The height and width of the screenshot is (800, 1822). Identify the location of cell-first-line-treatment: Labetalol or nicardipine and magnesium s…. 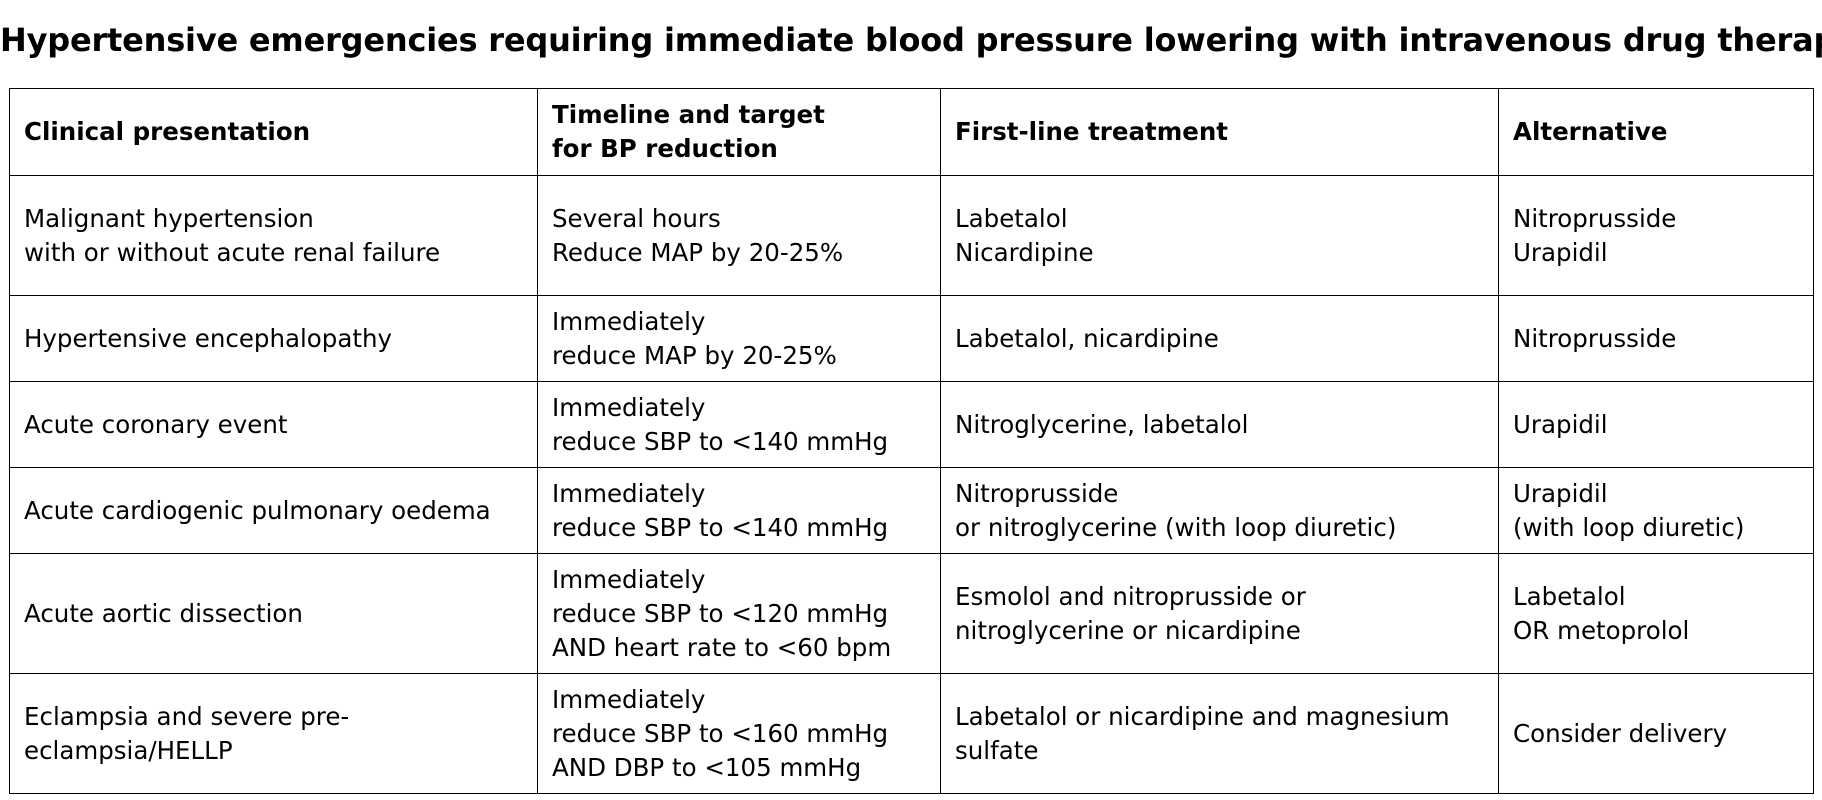
(1219, 733).